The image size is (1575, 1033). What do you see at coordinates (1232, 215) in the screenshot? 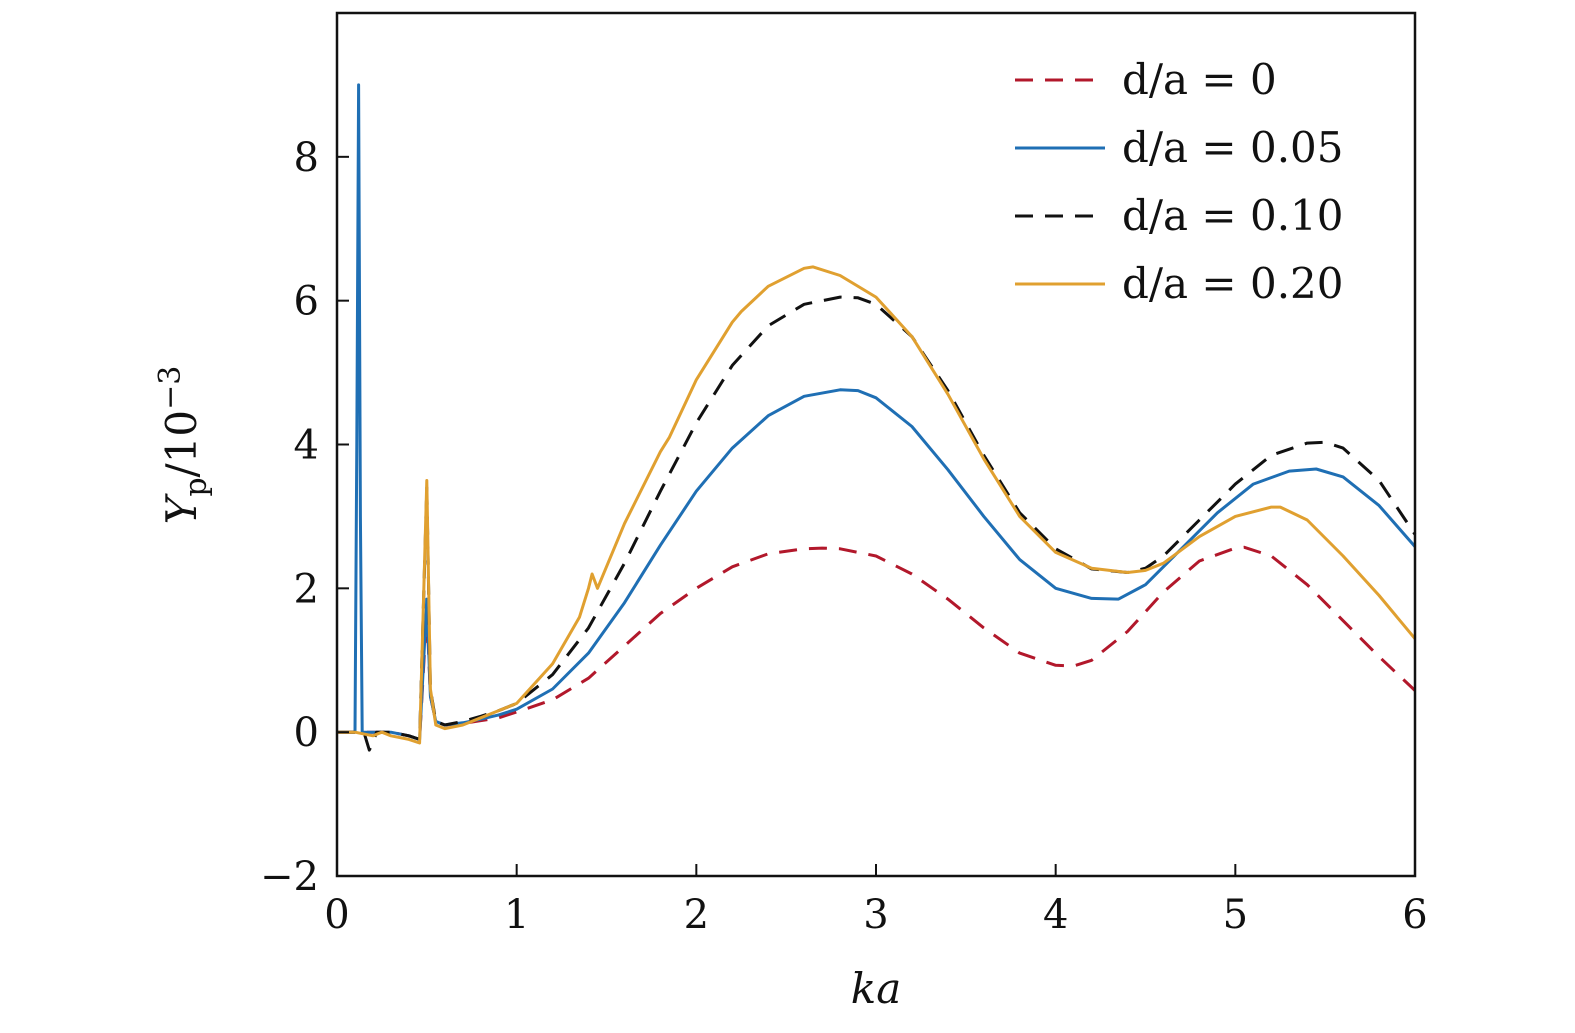
I see `legend-label-d-a-0-10: d/a = 0.10` at bounding box center [1232, 215].